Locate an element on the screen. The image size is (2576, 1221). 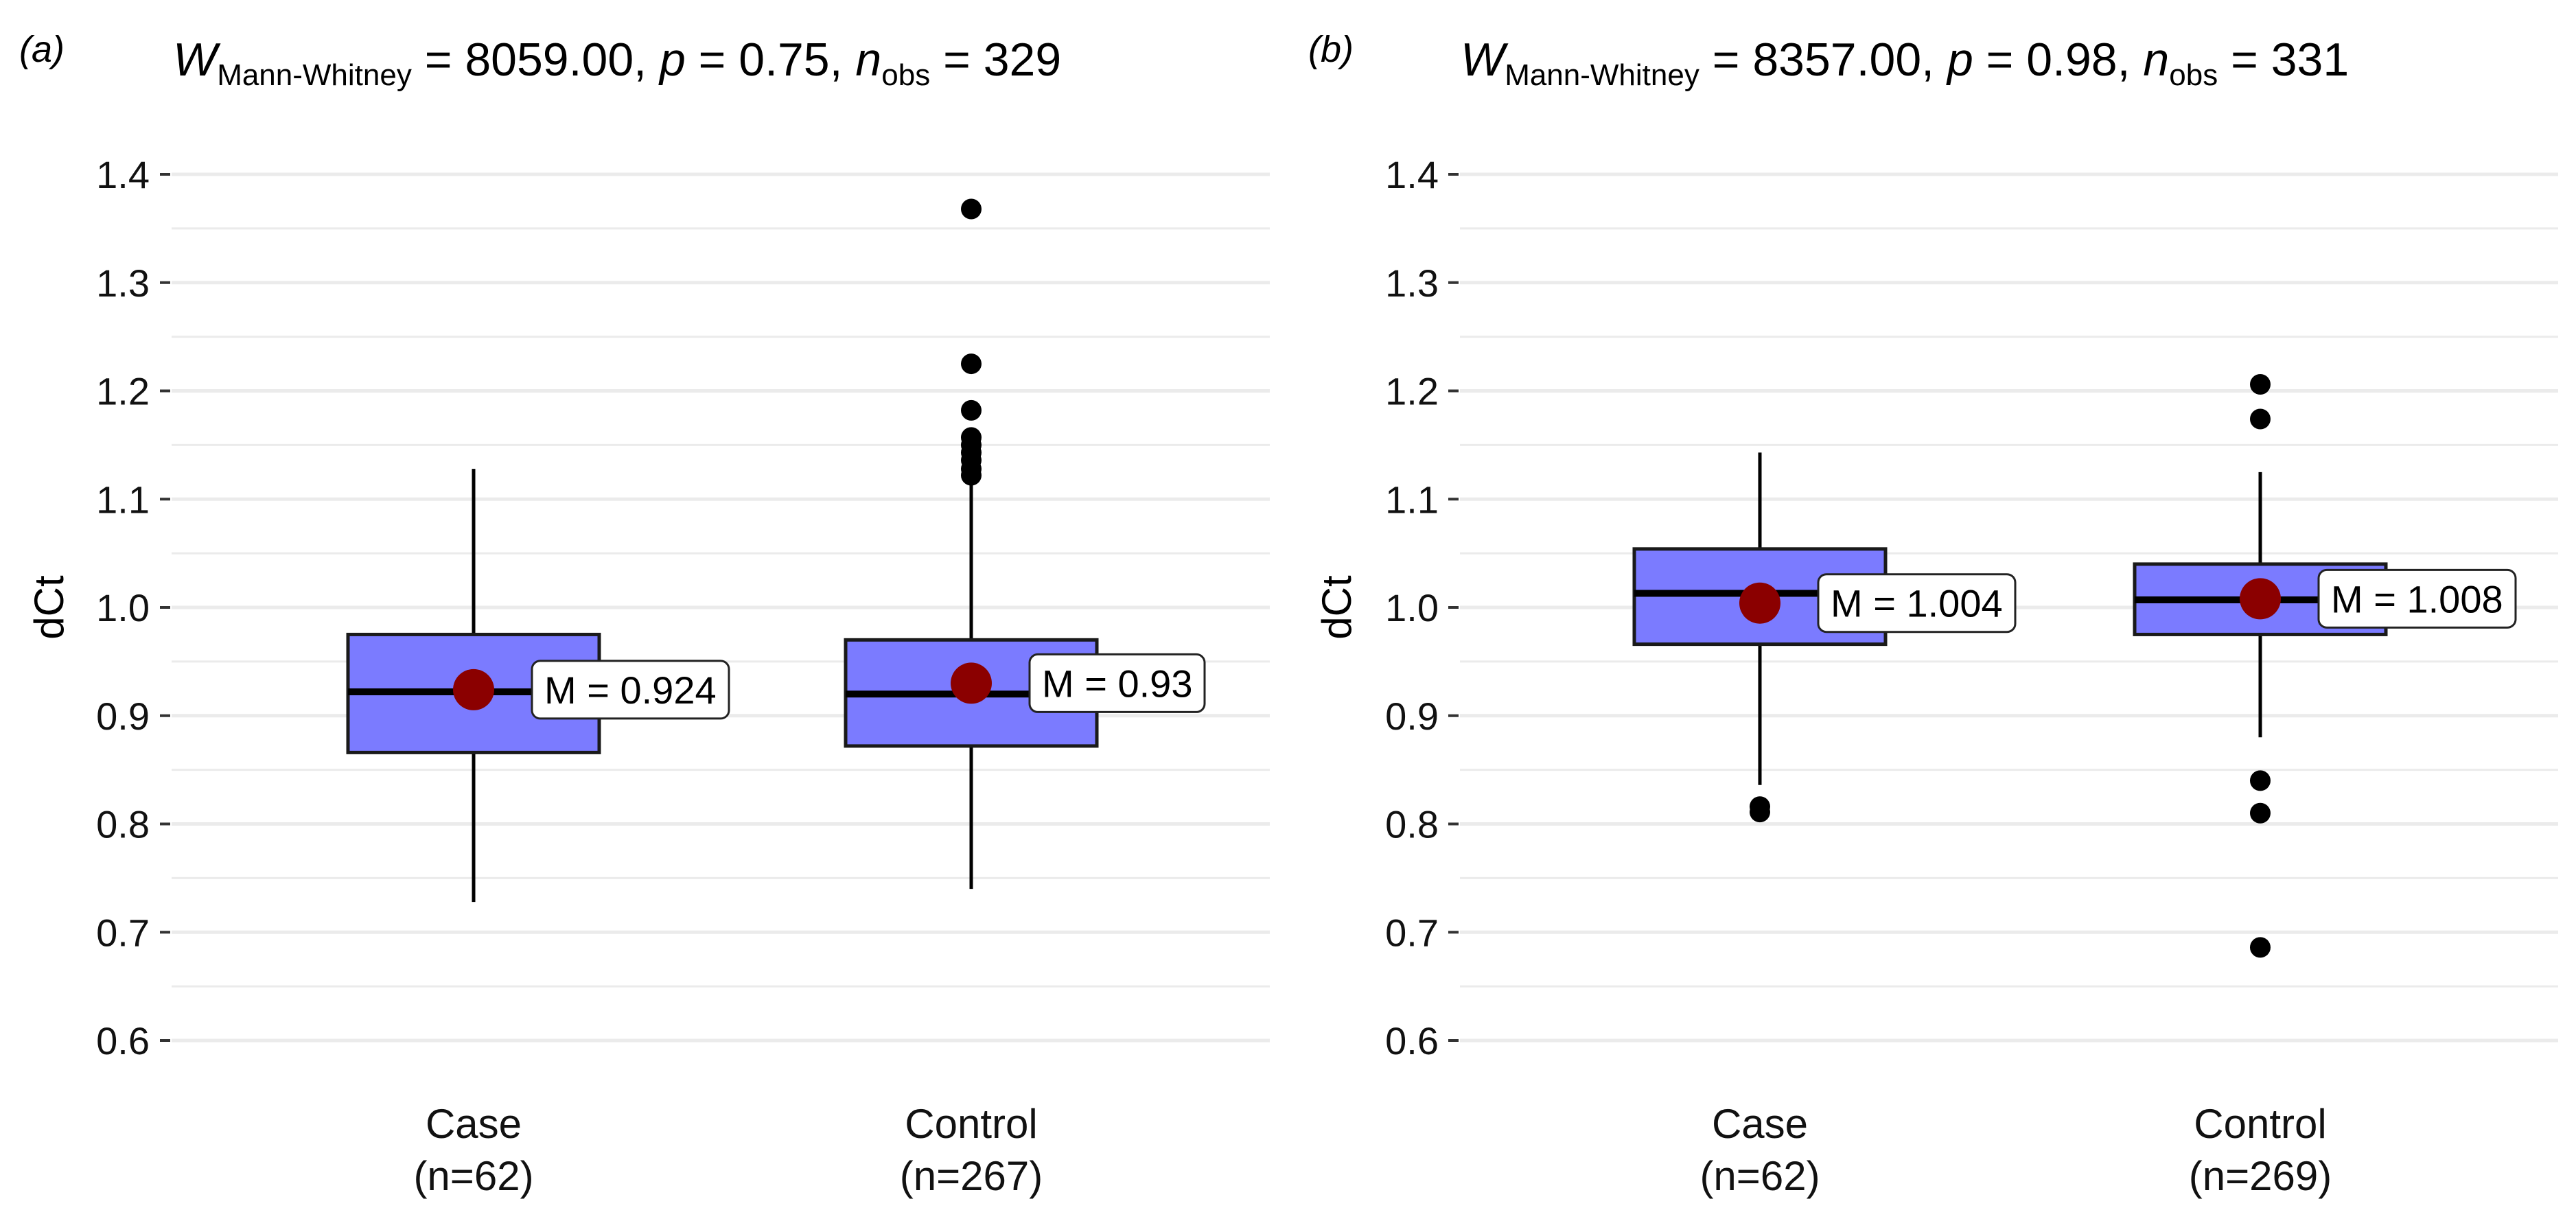
title-stat-value: = 8357.00, is located at coordinates (1823, 60).